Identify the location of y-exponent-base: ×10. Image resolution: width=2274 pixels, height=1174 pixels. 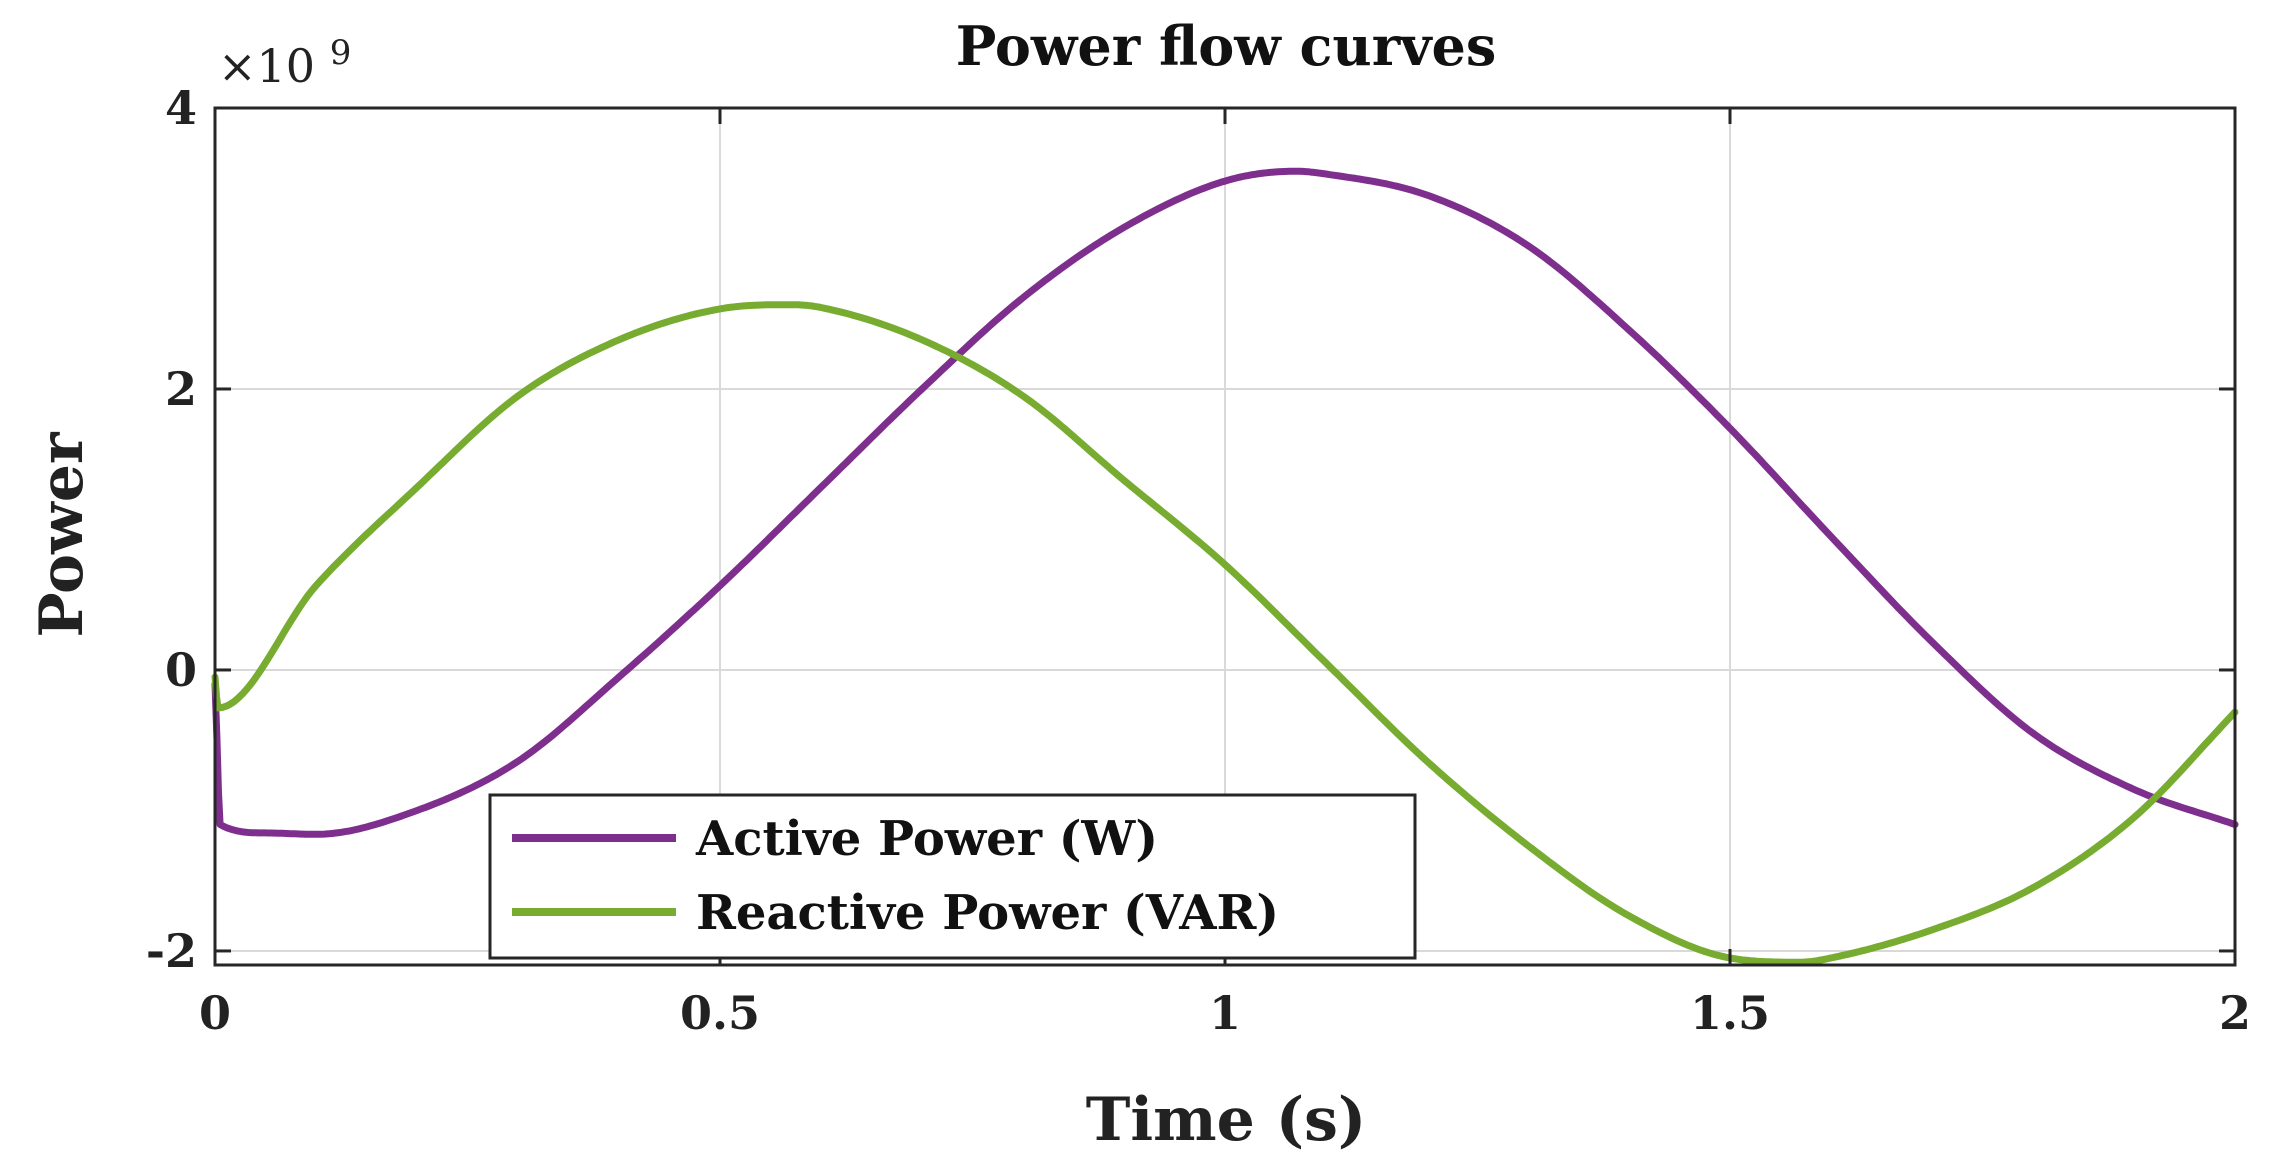
(266, 66).